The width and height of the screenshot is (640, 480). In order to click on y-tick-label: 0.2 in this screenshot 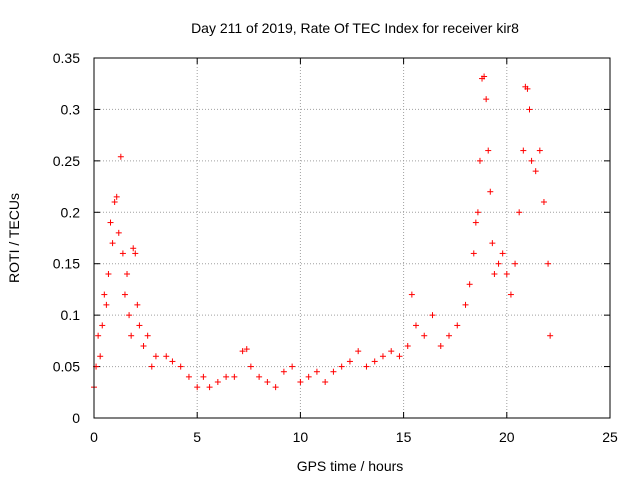, I will do `click(71, 212)`.